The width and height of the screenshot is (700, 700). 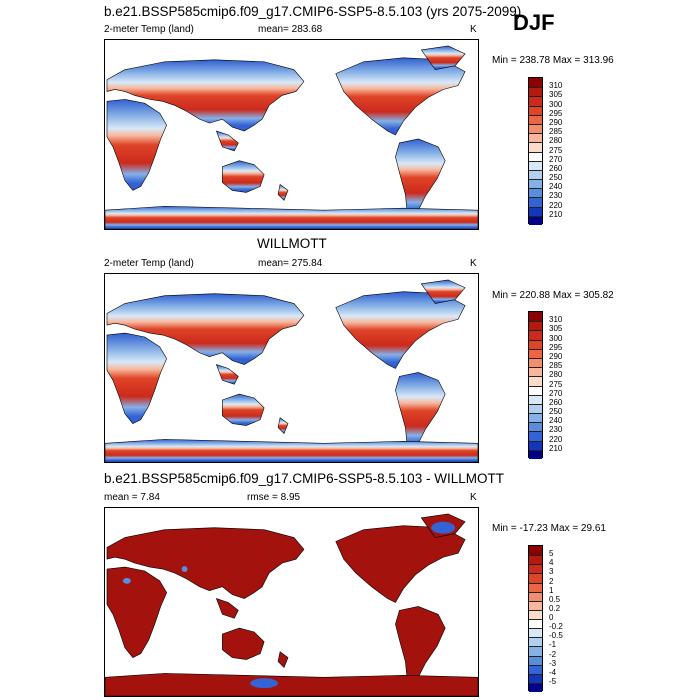 What do you see at coordinates (555, 608) in the screenshot?
I see `colorbar-tick-label: 0.2` at bounding box center [555, 608].